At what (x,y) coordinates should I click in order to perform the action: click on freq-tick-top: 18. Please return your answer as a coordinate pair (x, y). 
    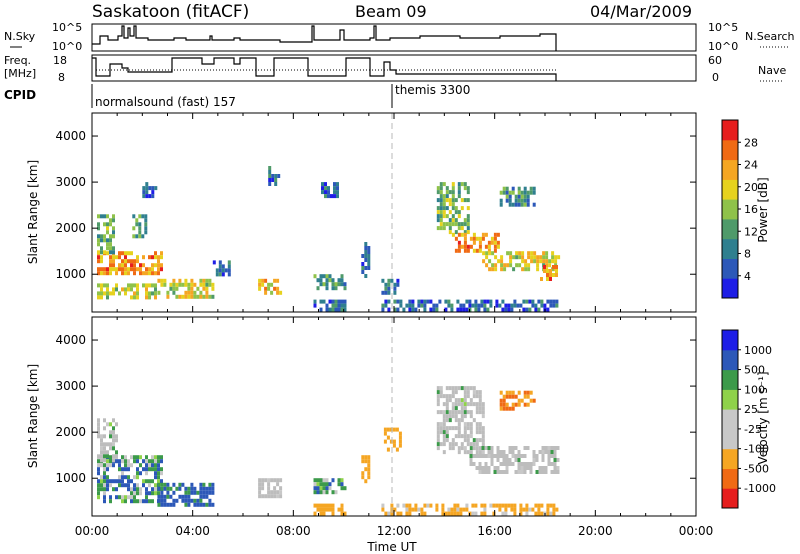
    Looking at the image, I should click on (60, 60).